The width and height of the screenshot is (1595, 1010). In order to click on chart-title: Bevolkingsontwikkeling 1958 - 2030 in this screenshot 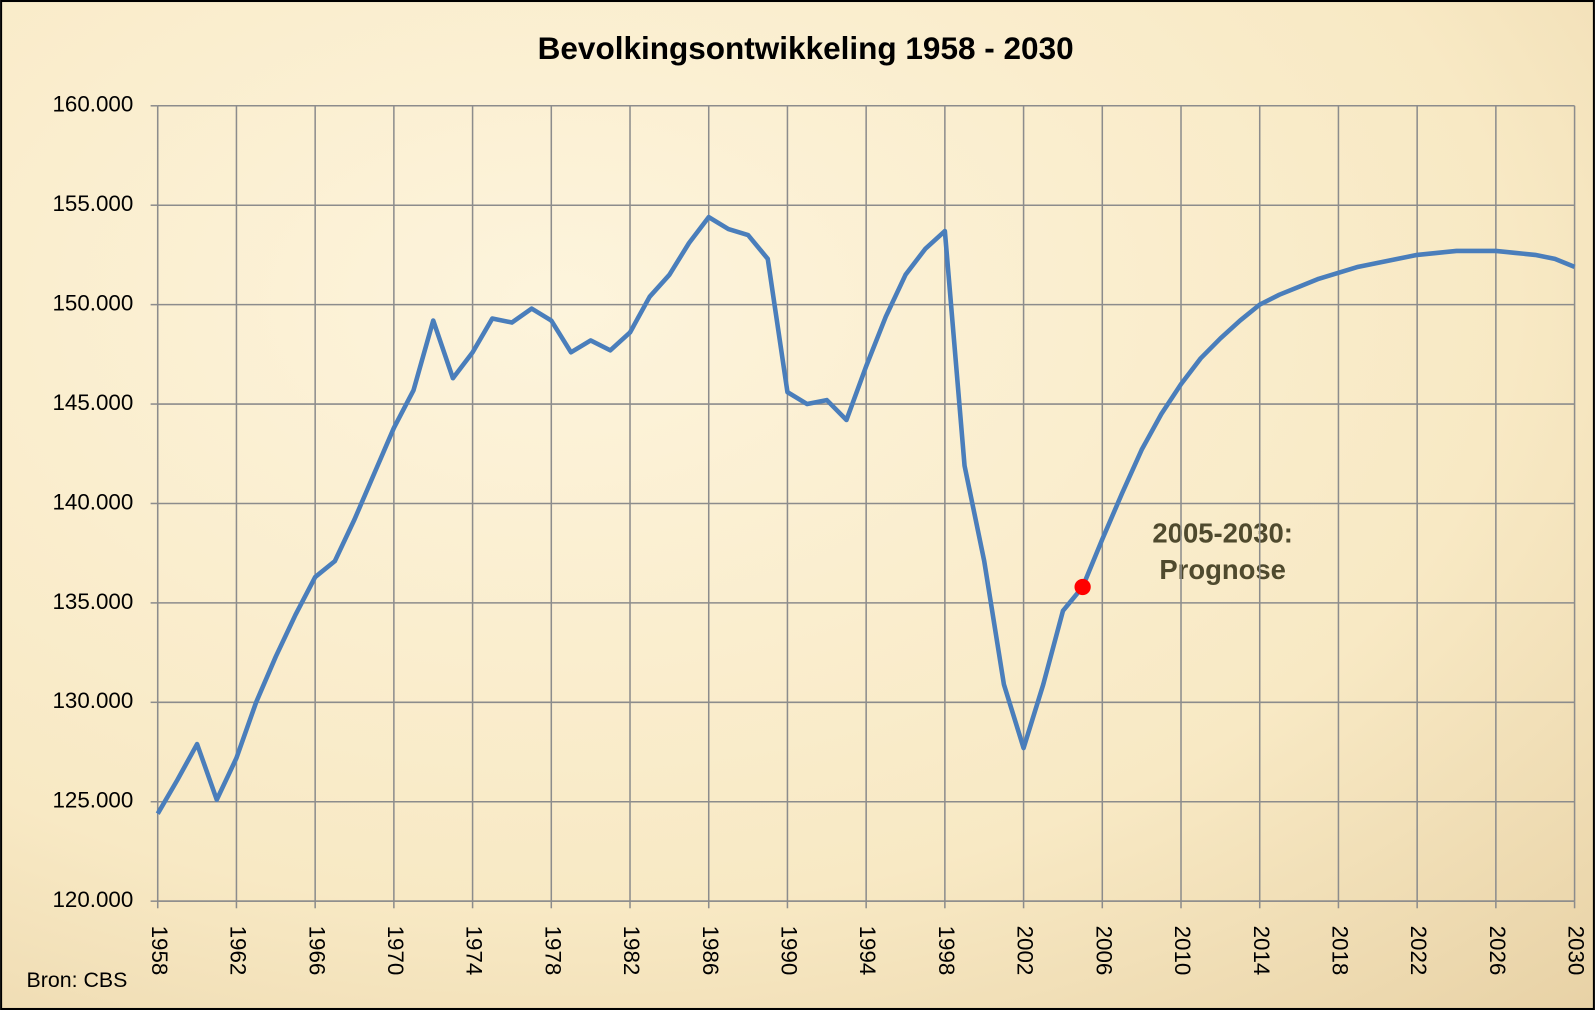, I will do `click(806, 48)`.